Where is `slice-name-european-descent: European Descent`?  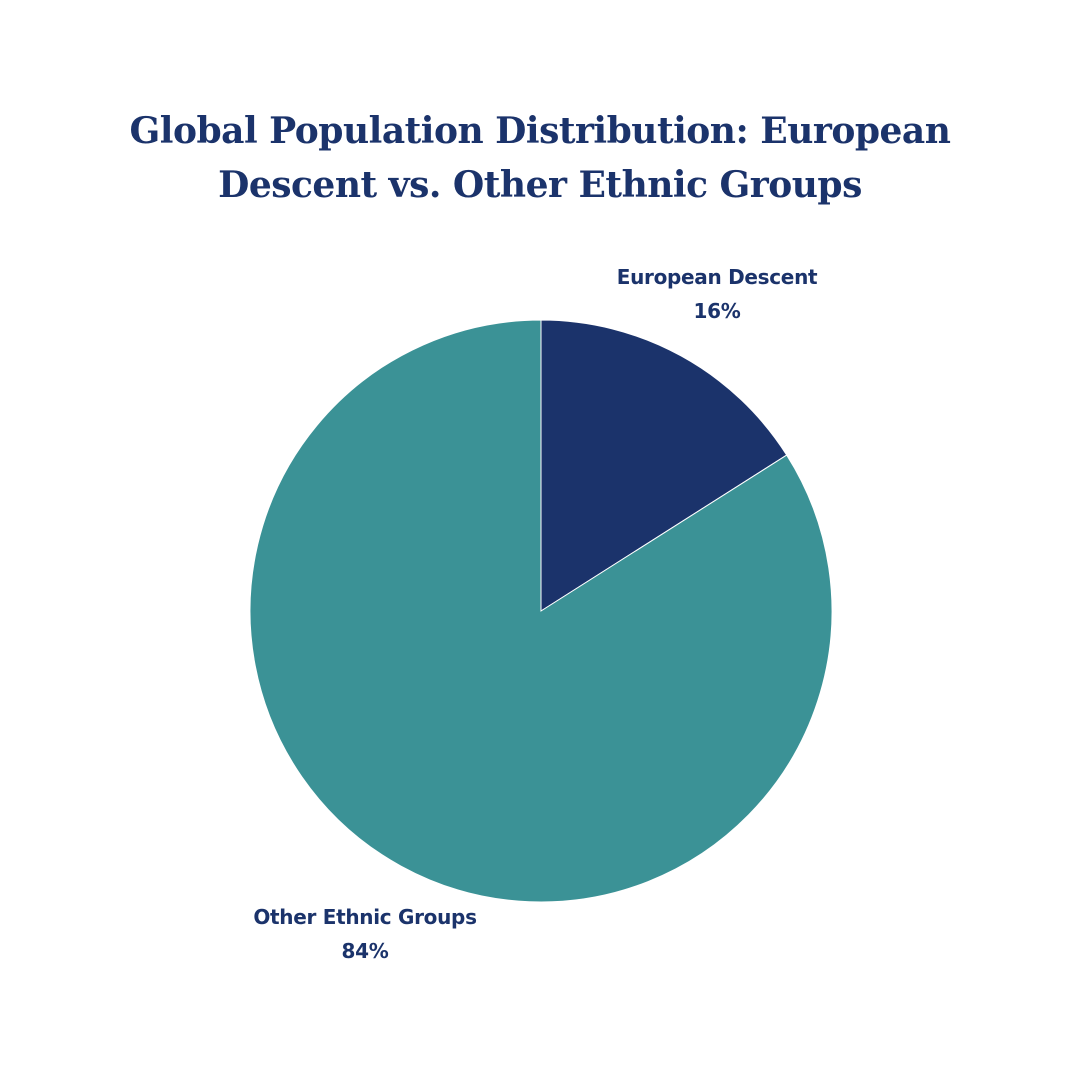
slice-name-european-descent: European Descent is located at coordinates (717, 277).